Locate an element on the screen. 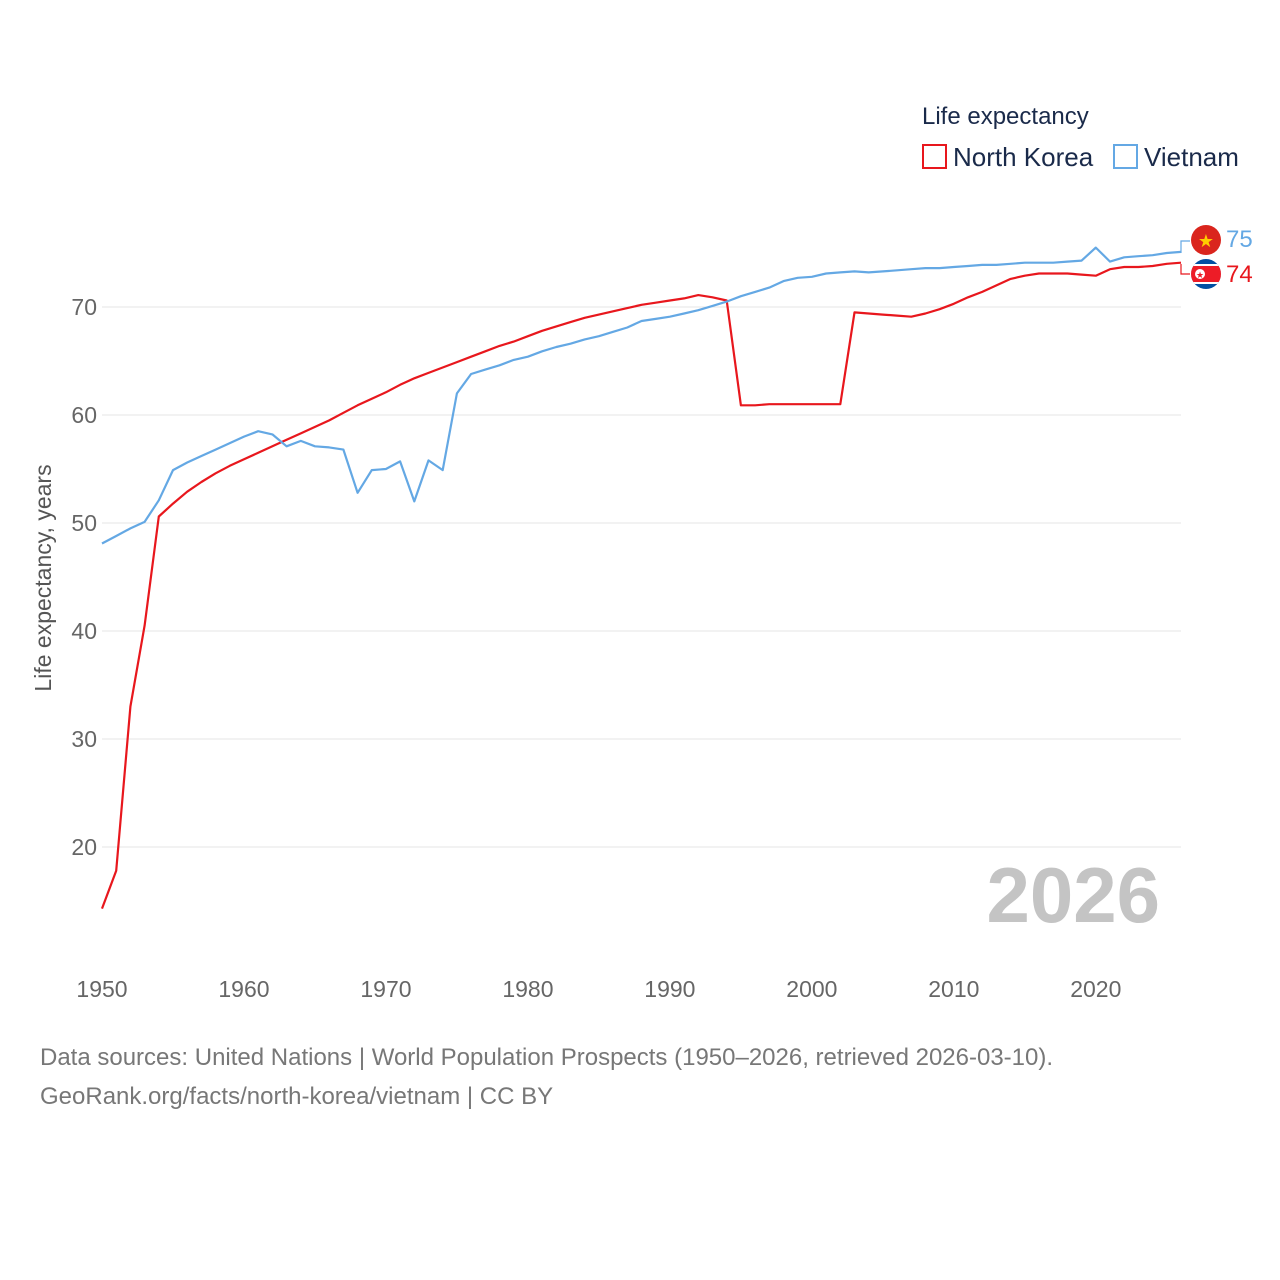 This screenshot has width=1280, height=1280. legend-swatch-north-korea is located at coordinates (934, 156).